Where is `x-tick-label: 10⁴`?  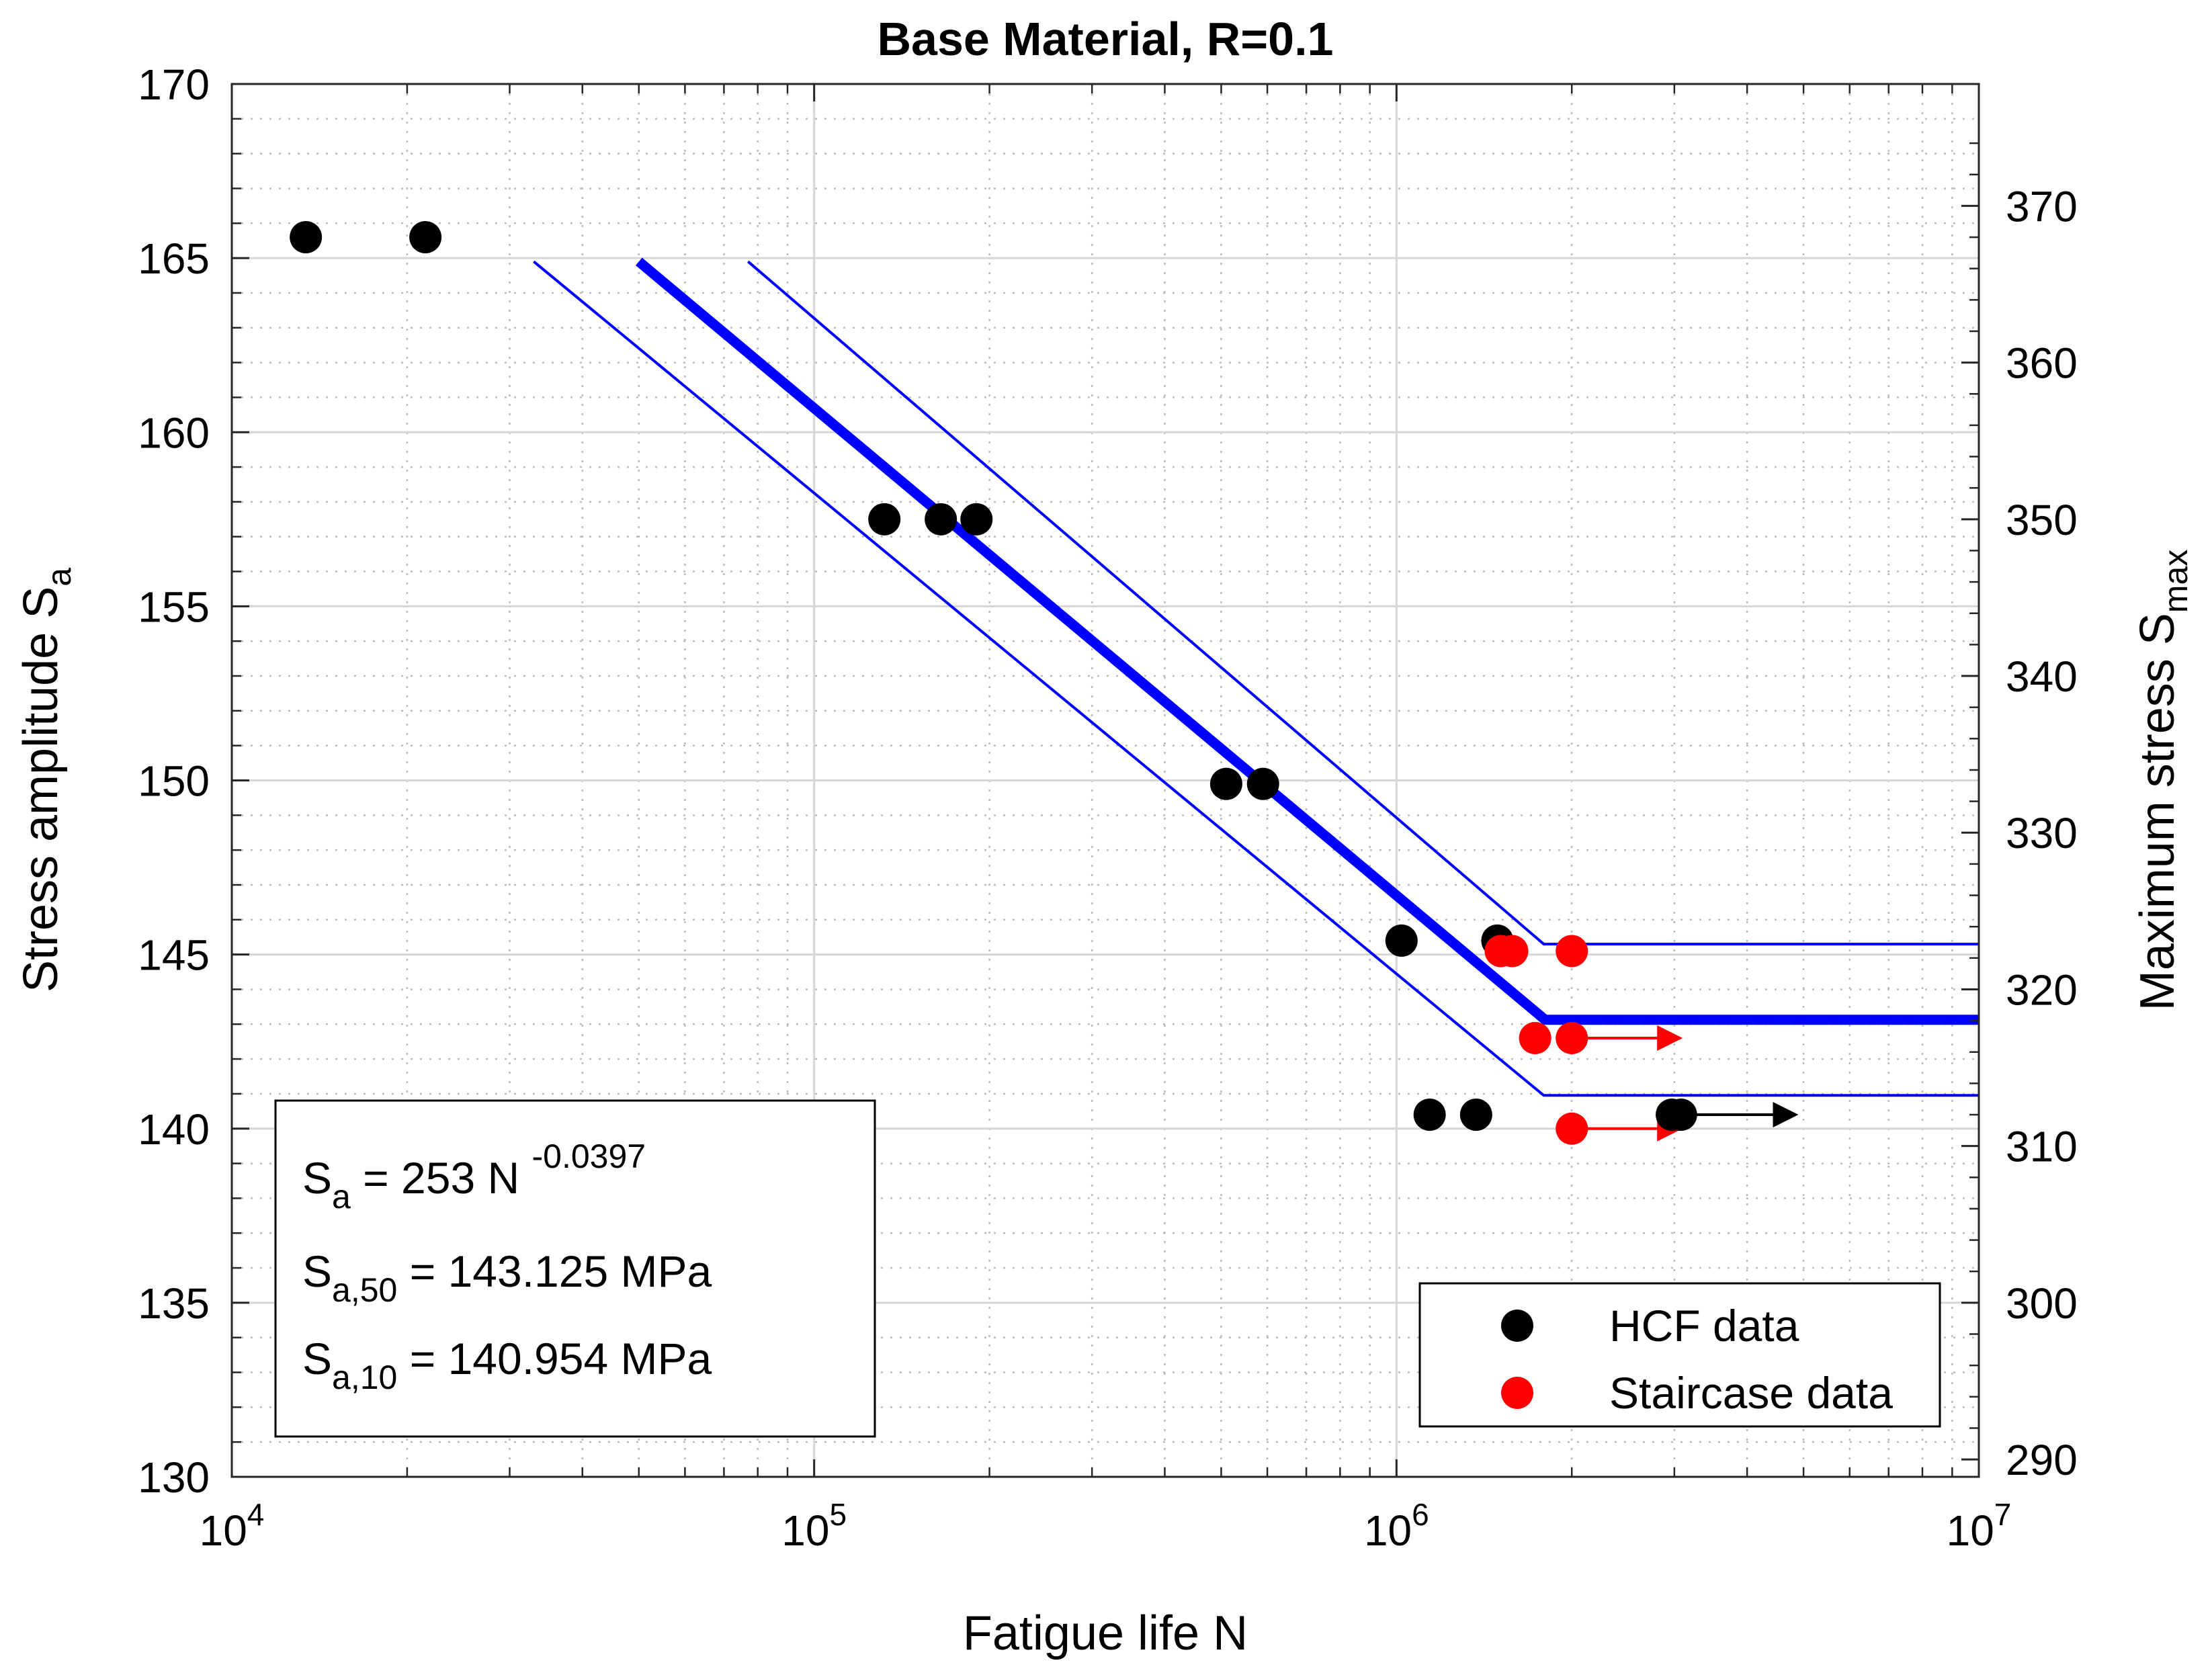 x-tick-label: 10⁴ is located at coordinates (233, 1526).